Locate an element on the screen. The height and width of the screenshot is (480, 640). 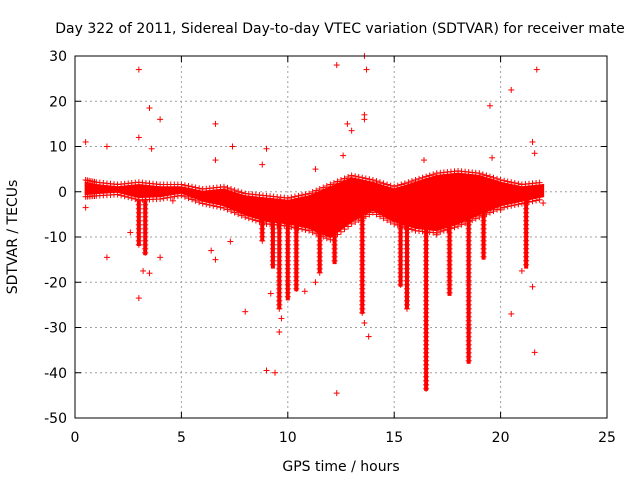
y-tick-label: -30 is located at coordinates (55, 329).